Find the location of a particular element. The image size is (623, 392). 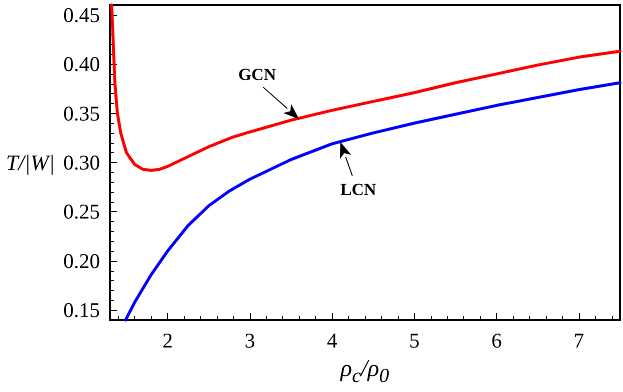

annotation: LCN is located at coordinates (358, 190).